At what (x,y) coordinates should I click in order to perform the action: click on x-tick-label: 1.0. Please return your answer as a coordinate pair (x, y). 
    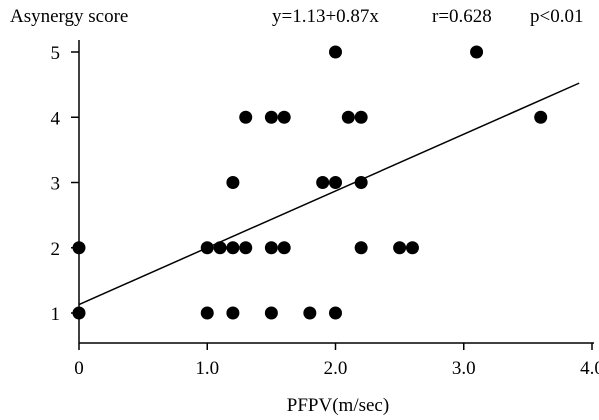
    Looking at the image, I should click on (207, 368).